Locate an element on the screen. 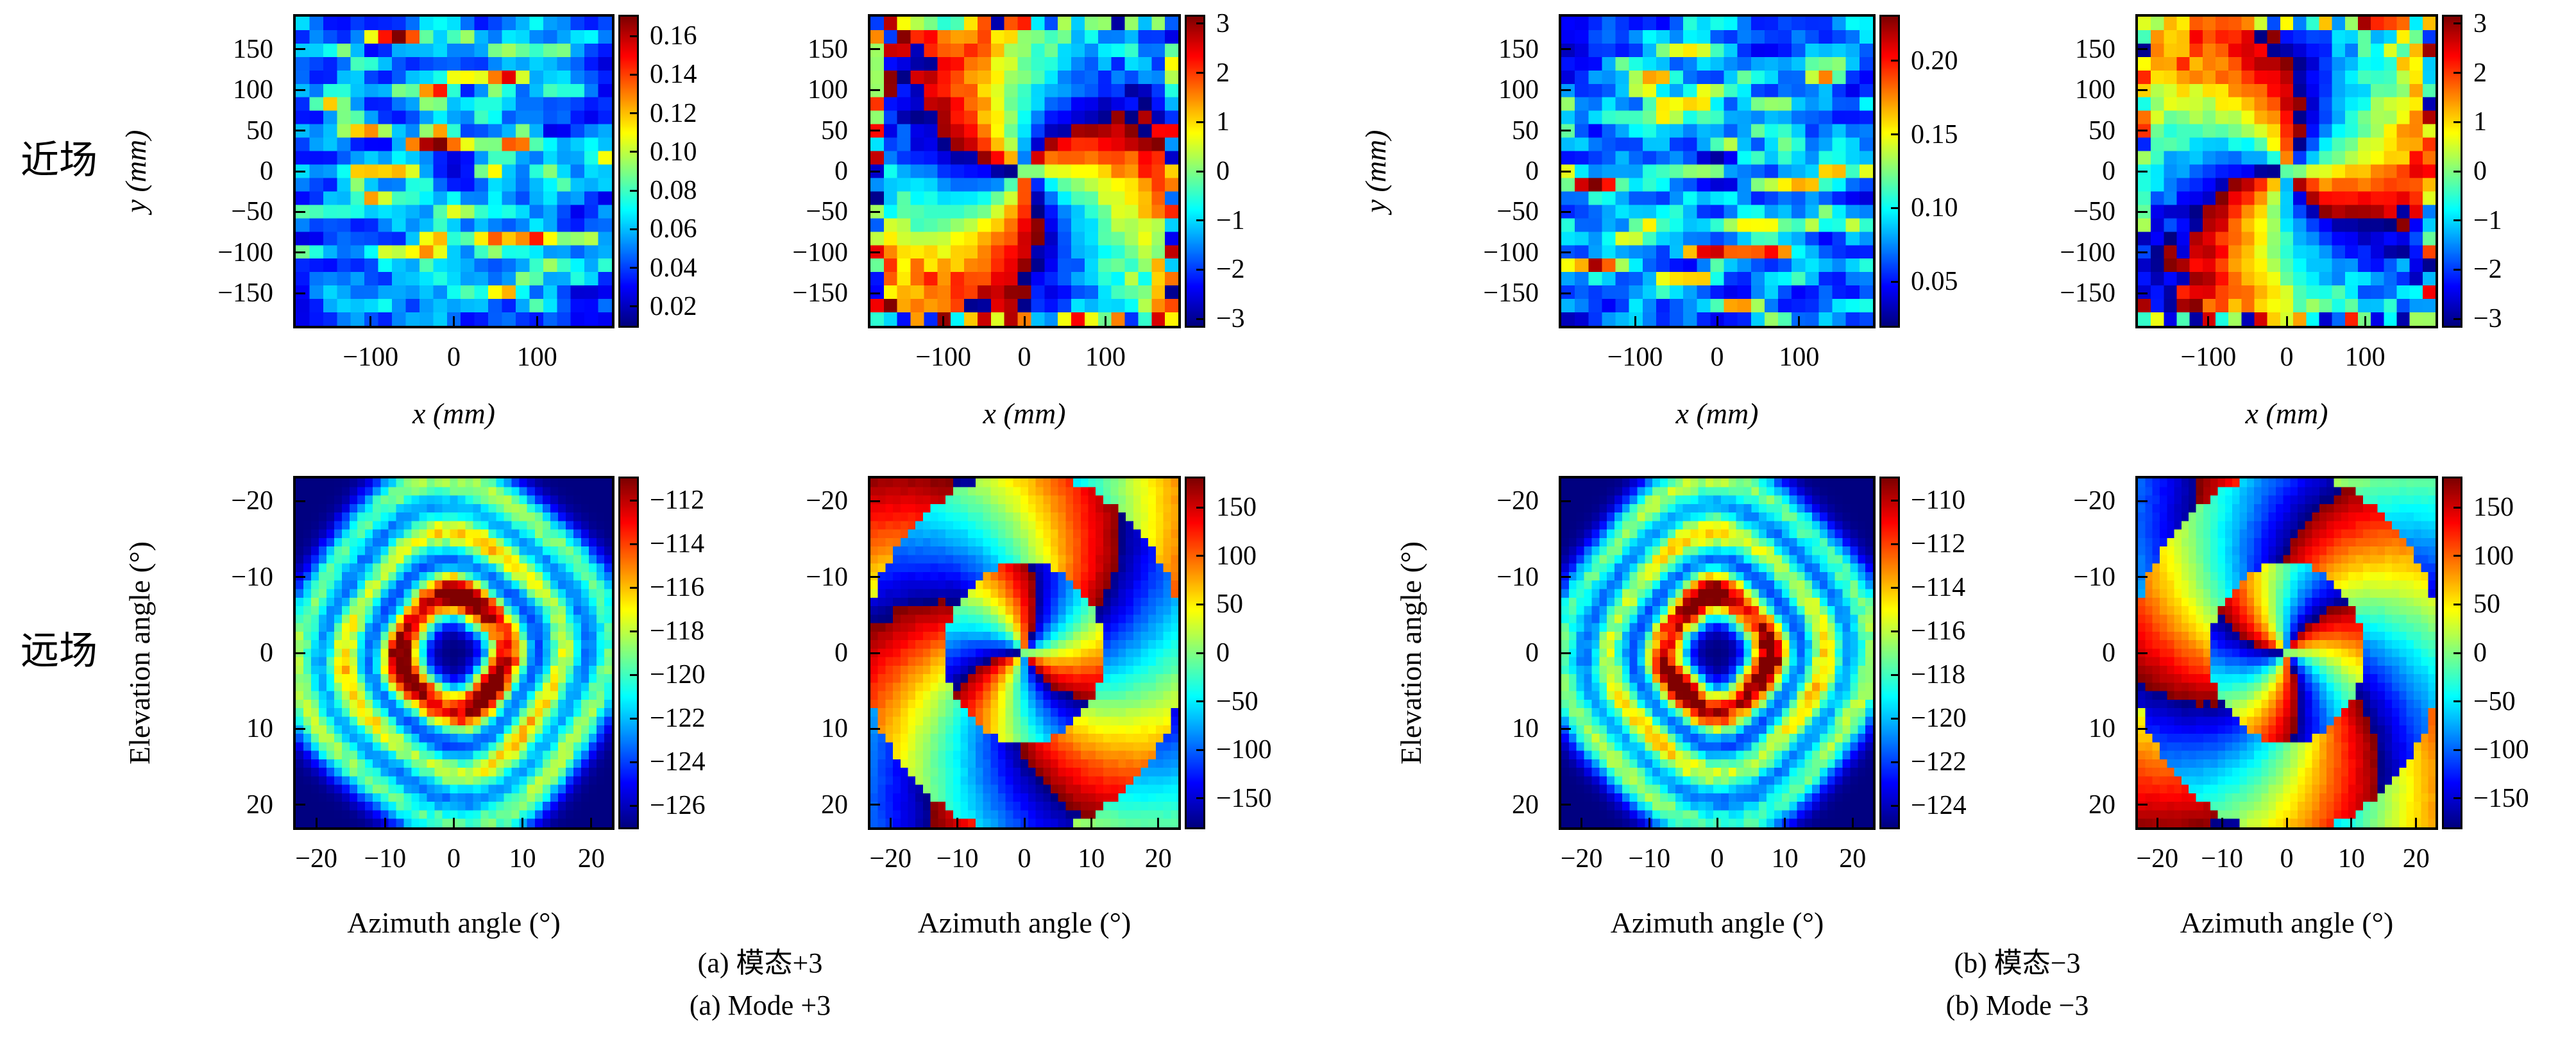 The height and width of the screenshot is (1048, 2576). colorbar-tick-label: 0.04 is located at coordinates (673, 268).